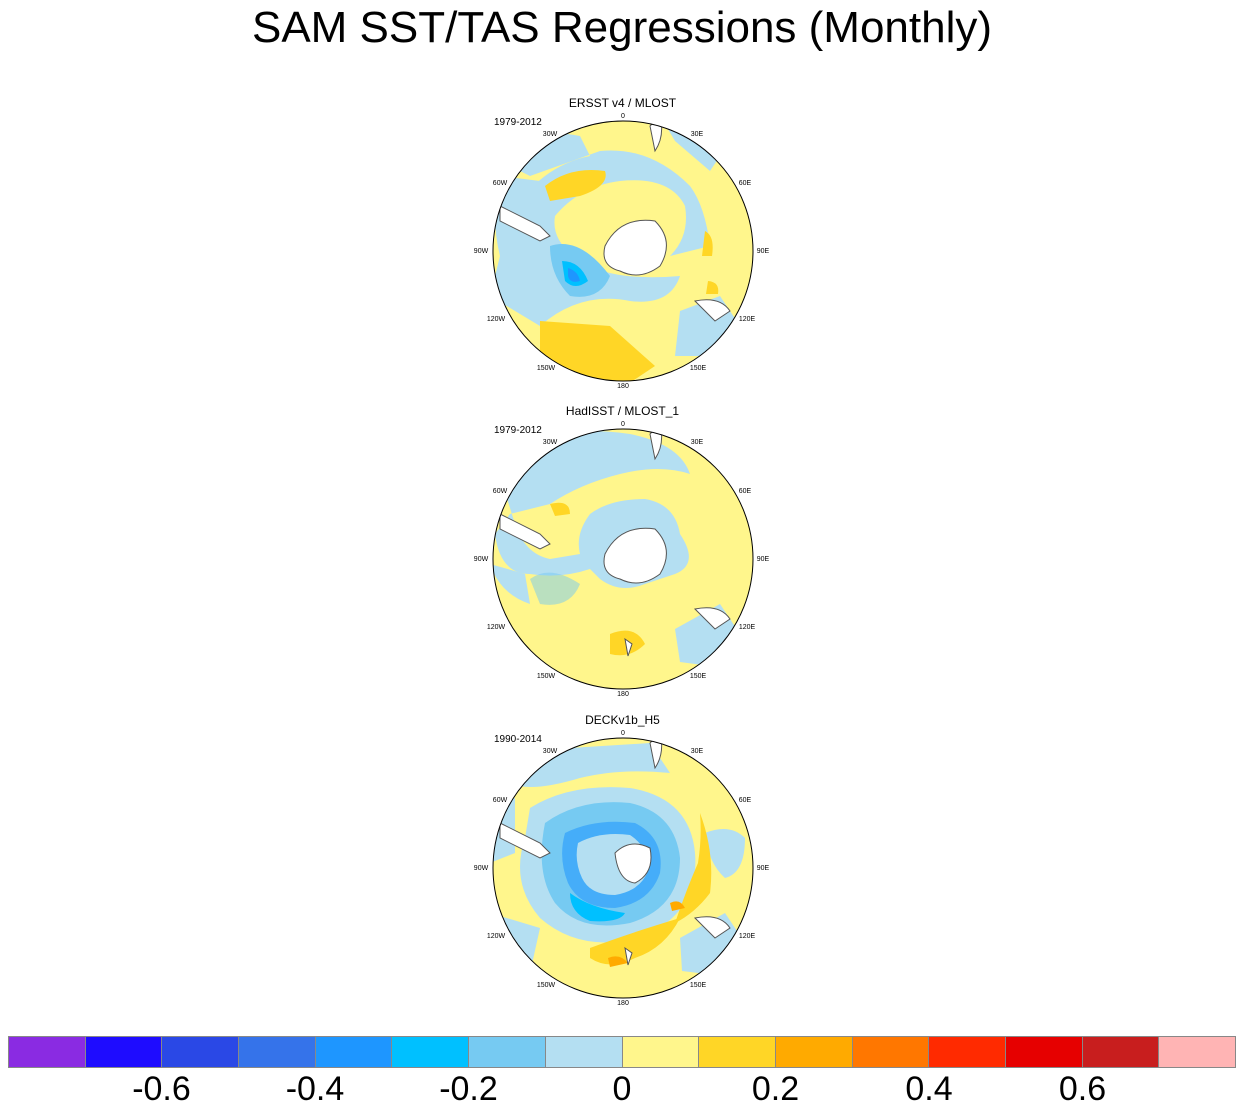 The height and width of the screenshot is (1116, 1244). I want to click on colorbar-tick-label: 0, so click(622, 1089).